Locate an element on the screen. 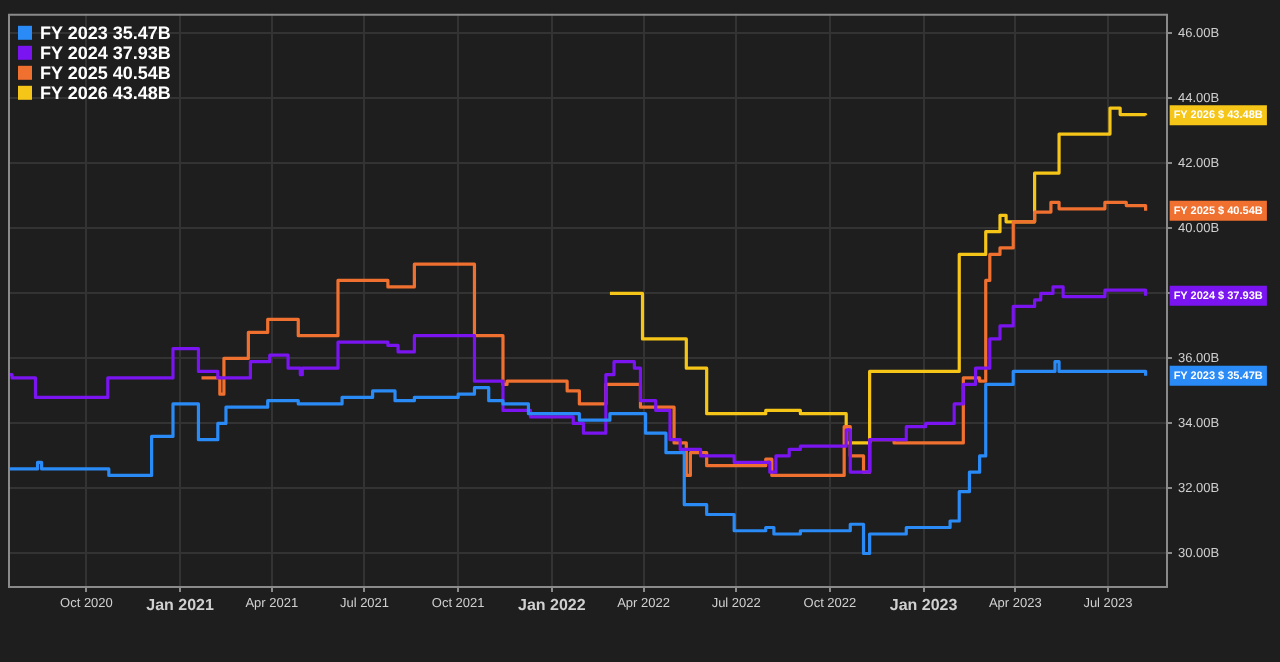  x-tick-label: Jan 2021 is located at coordinates (181, 605).